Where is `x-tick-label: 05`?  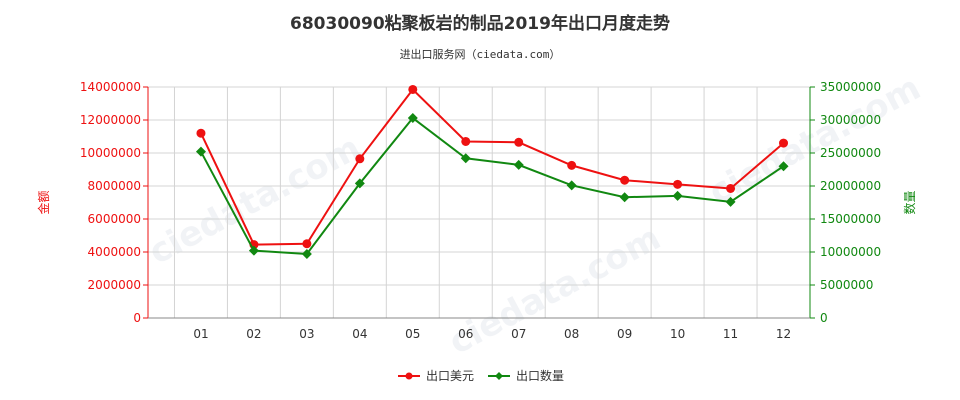 x-tick-label: 05 is located at coordinates (412, 334).